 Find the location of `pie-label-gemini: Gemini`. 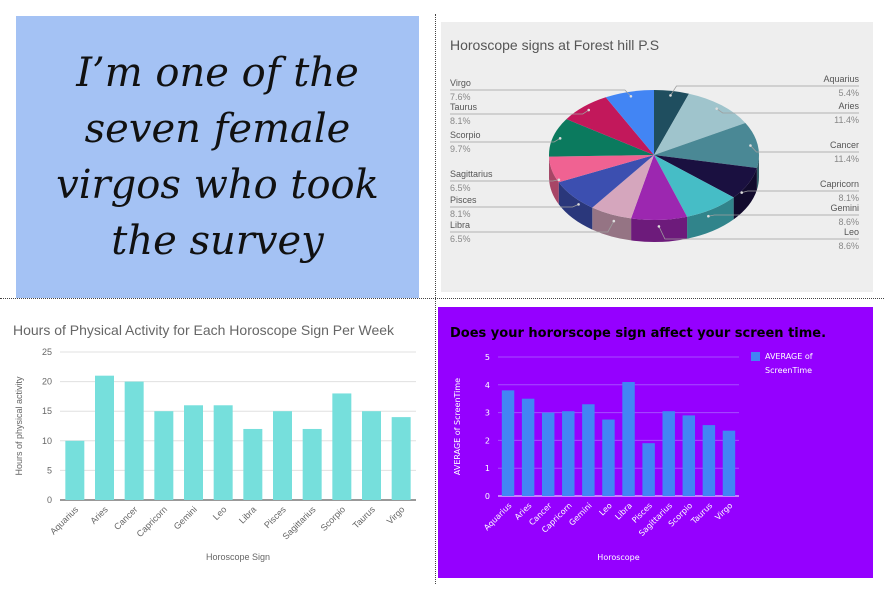

pie-label-gemini: Gemini is located at coordinates (844, 208).